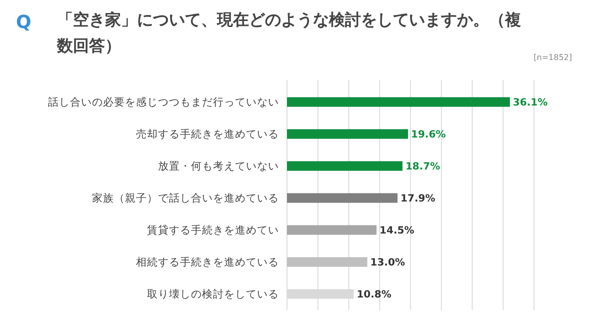 This screenshot has width=590, height=321. What do you see at coordinates (288, 32) in the screenshot?
I see `chart-title: 「空き家」について、現在どのような検討をしていますか。（複数回答）` at bounding box center [288, 32].